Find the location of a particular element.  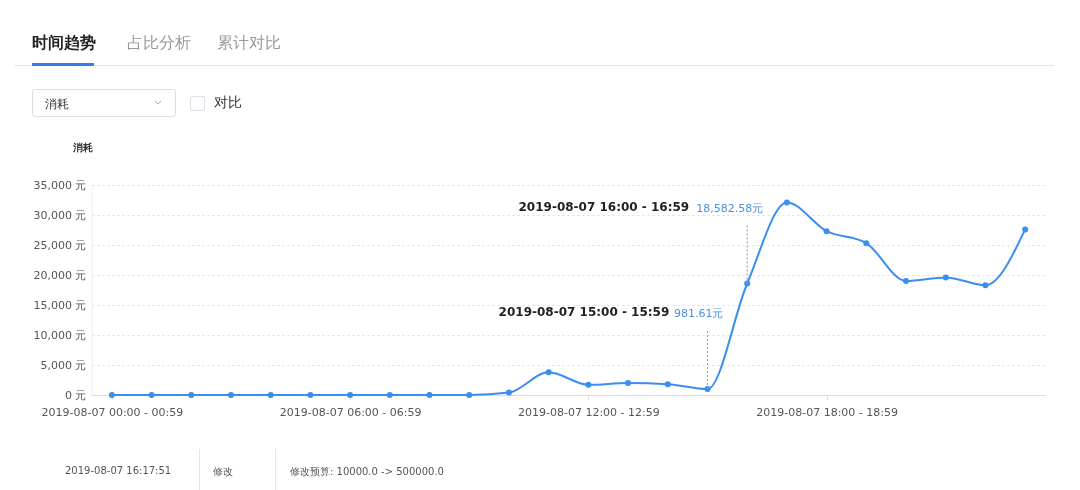

y-axis-title: 消耗 is located at coordinates (82, 147).